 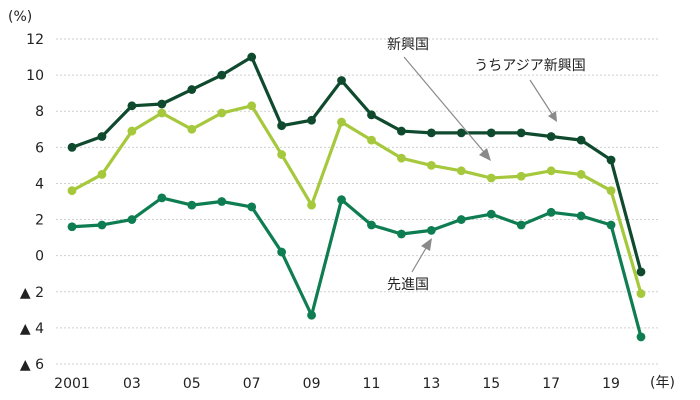 I want to click on y-tick-label: 8, so click(x=39, y=112).